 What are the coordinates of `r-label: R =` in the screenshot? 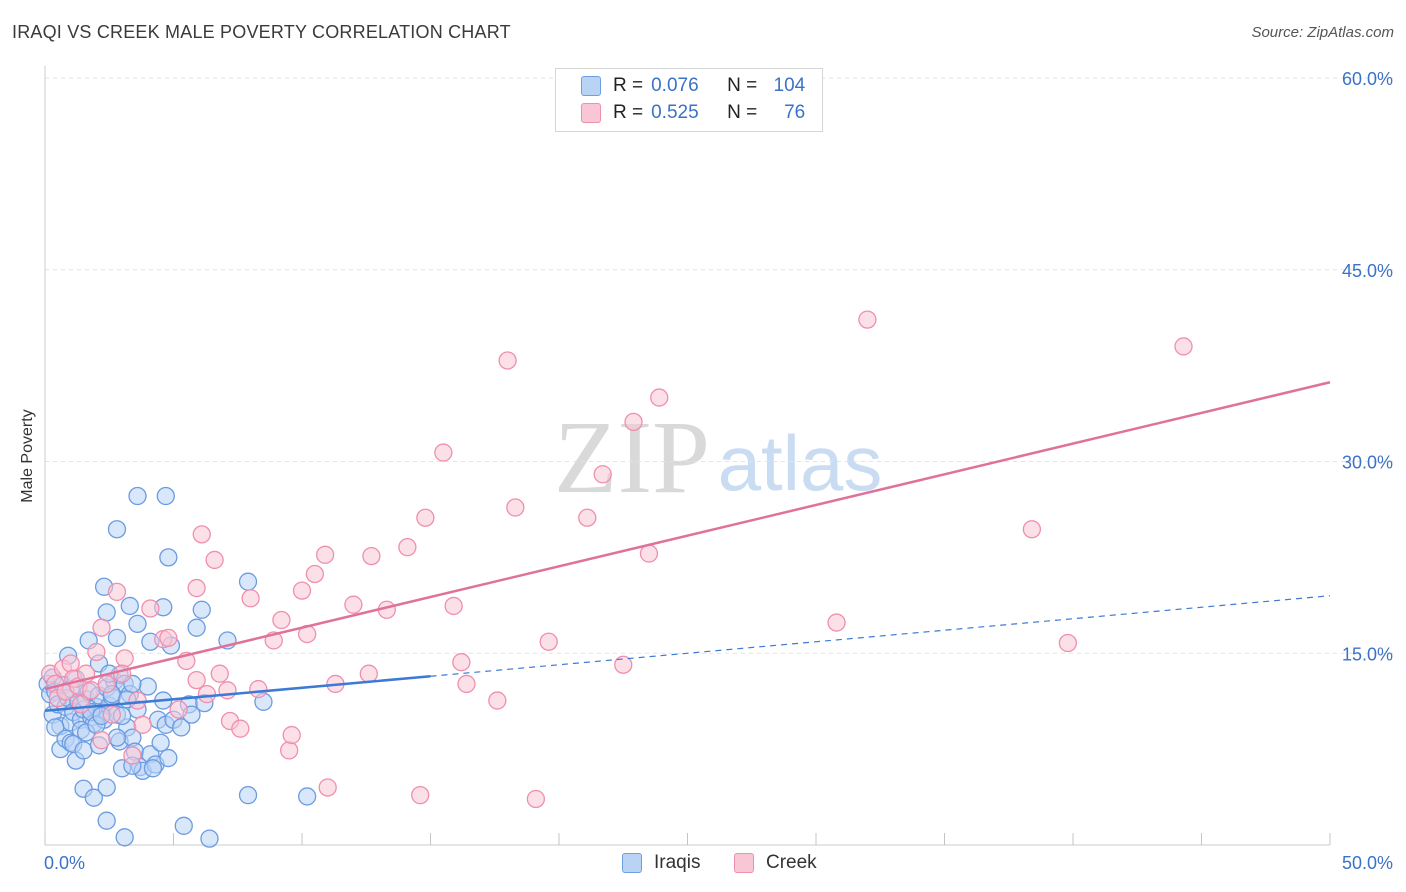 It's located at (628, 85).